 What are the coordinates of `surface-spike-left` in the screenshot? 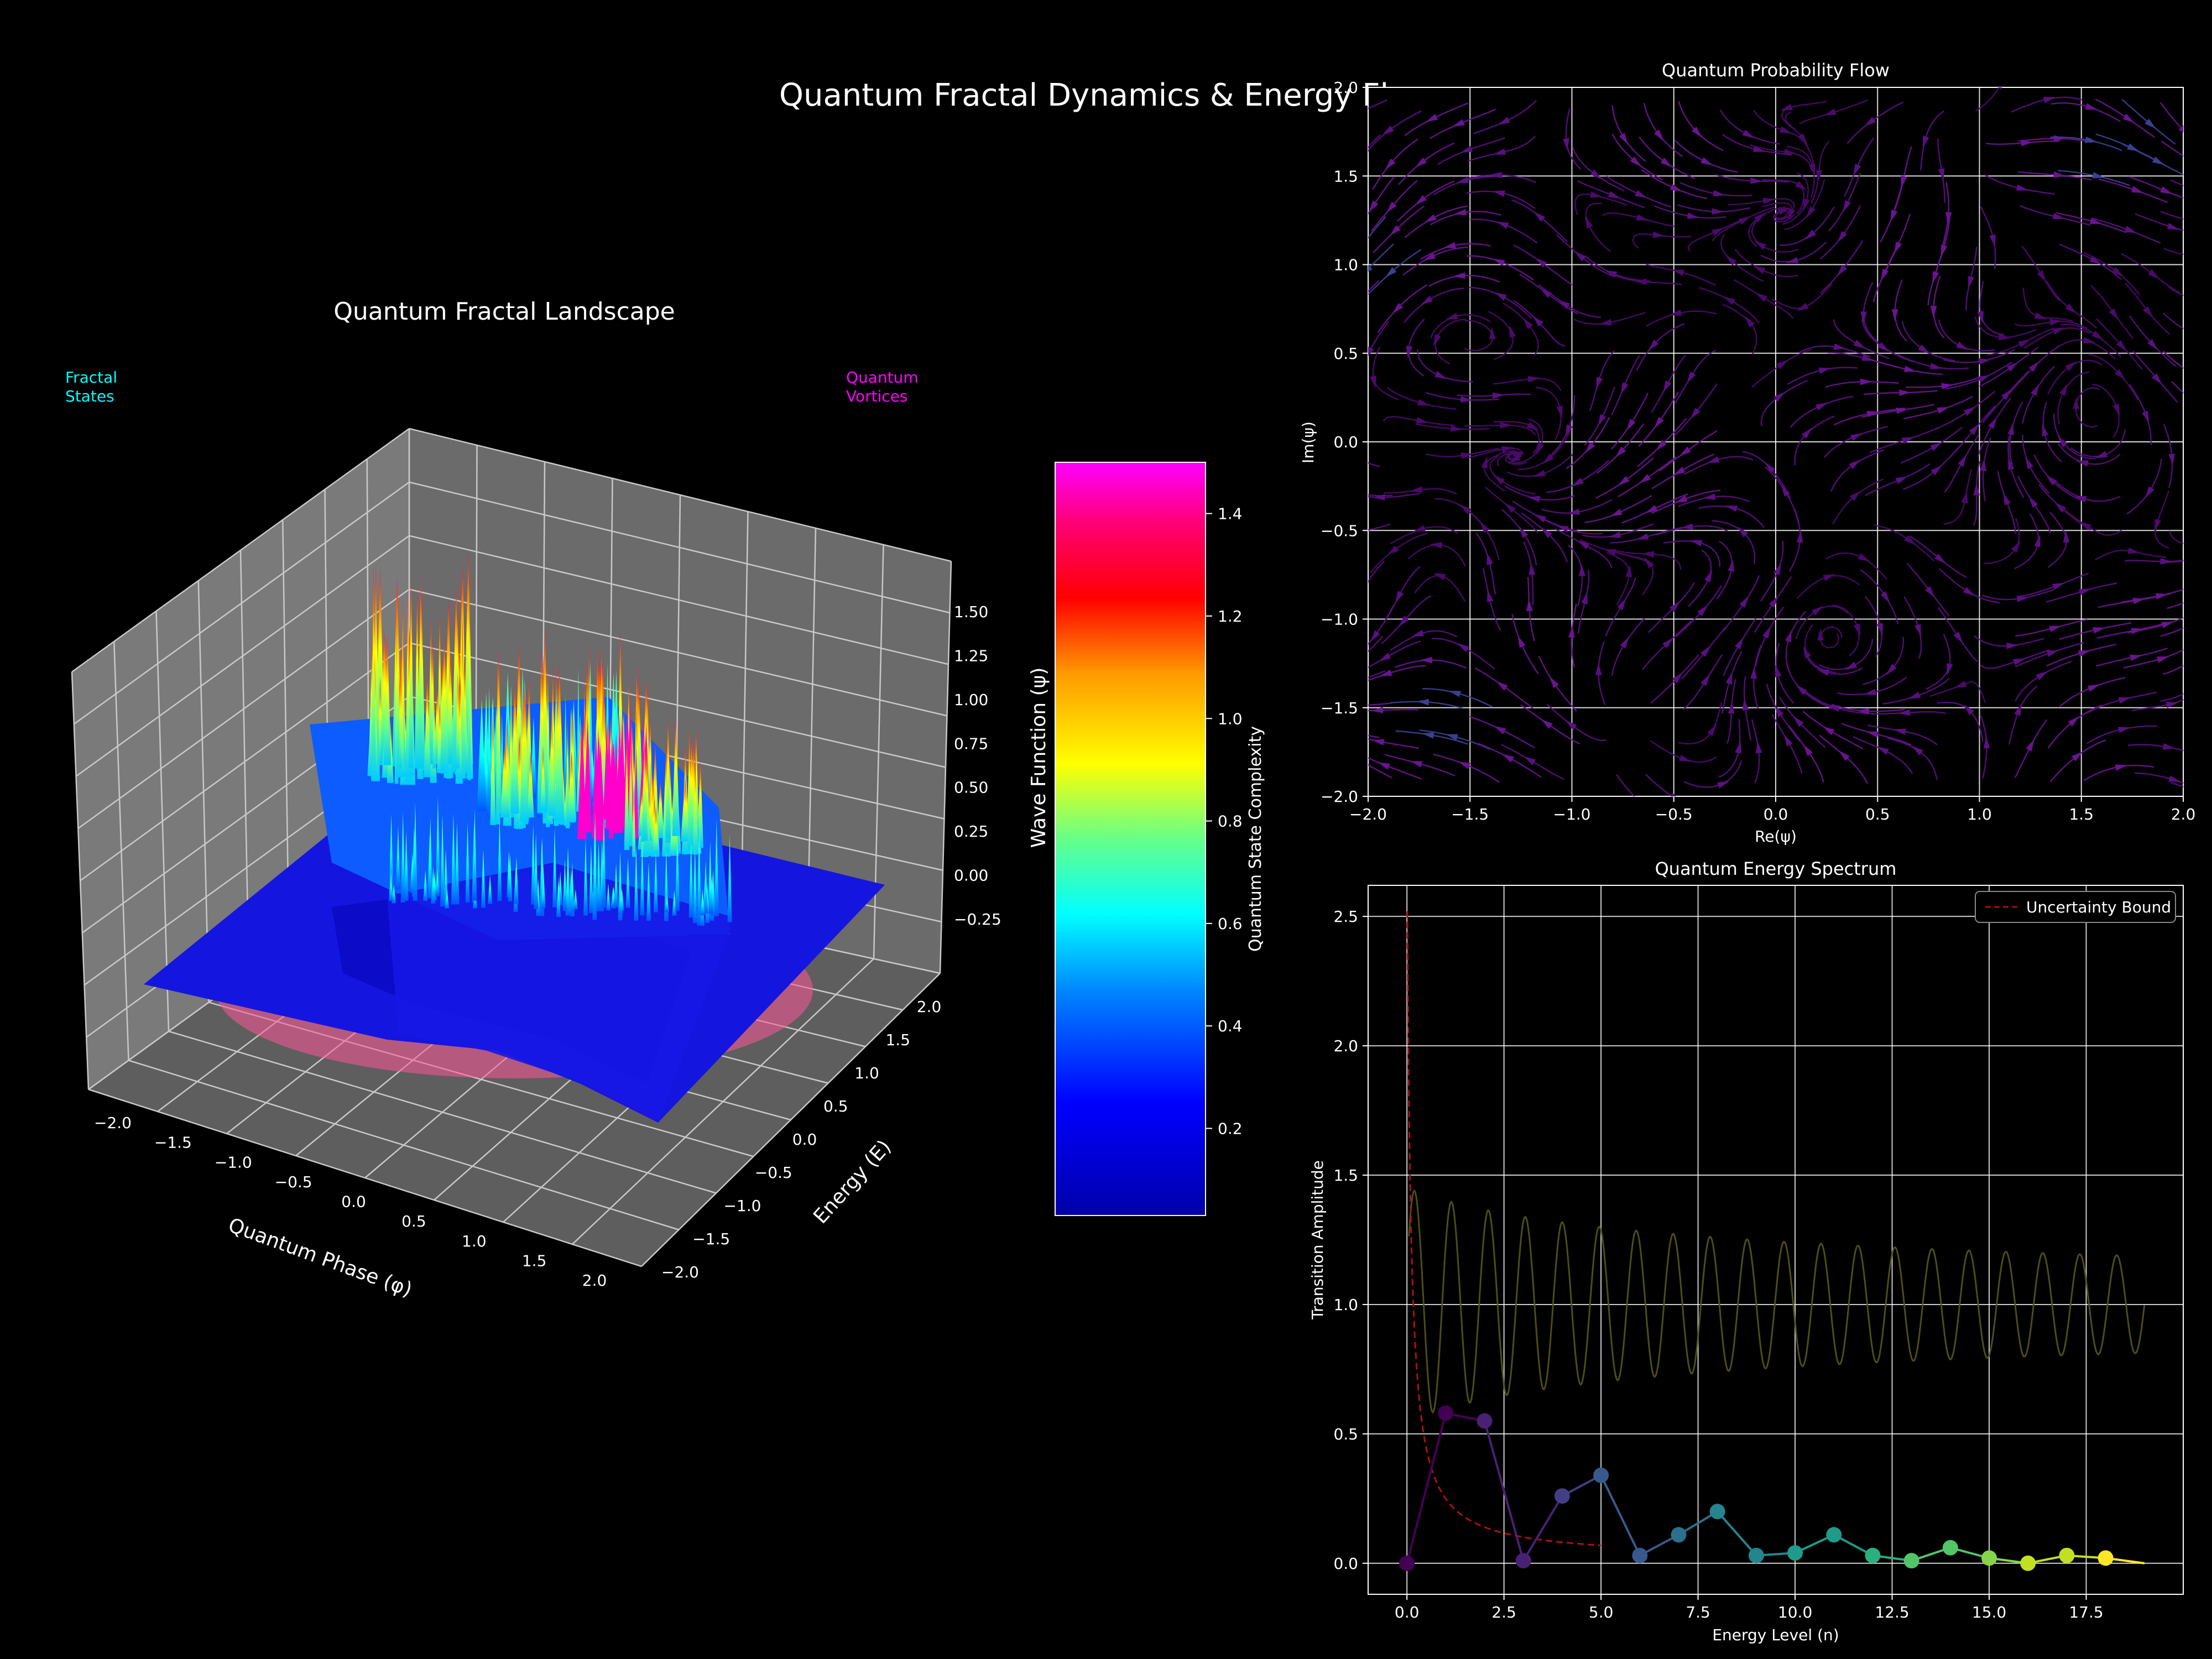 It's located at (398, 686).